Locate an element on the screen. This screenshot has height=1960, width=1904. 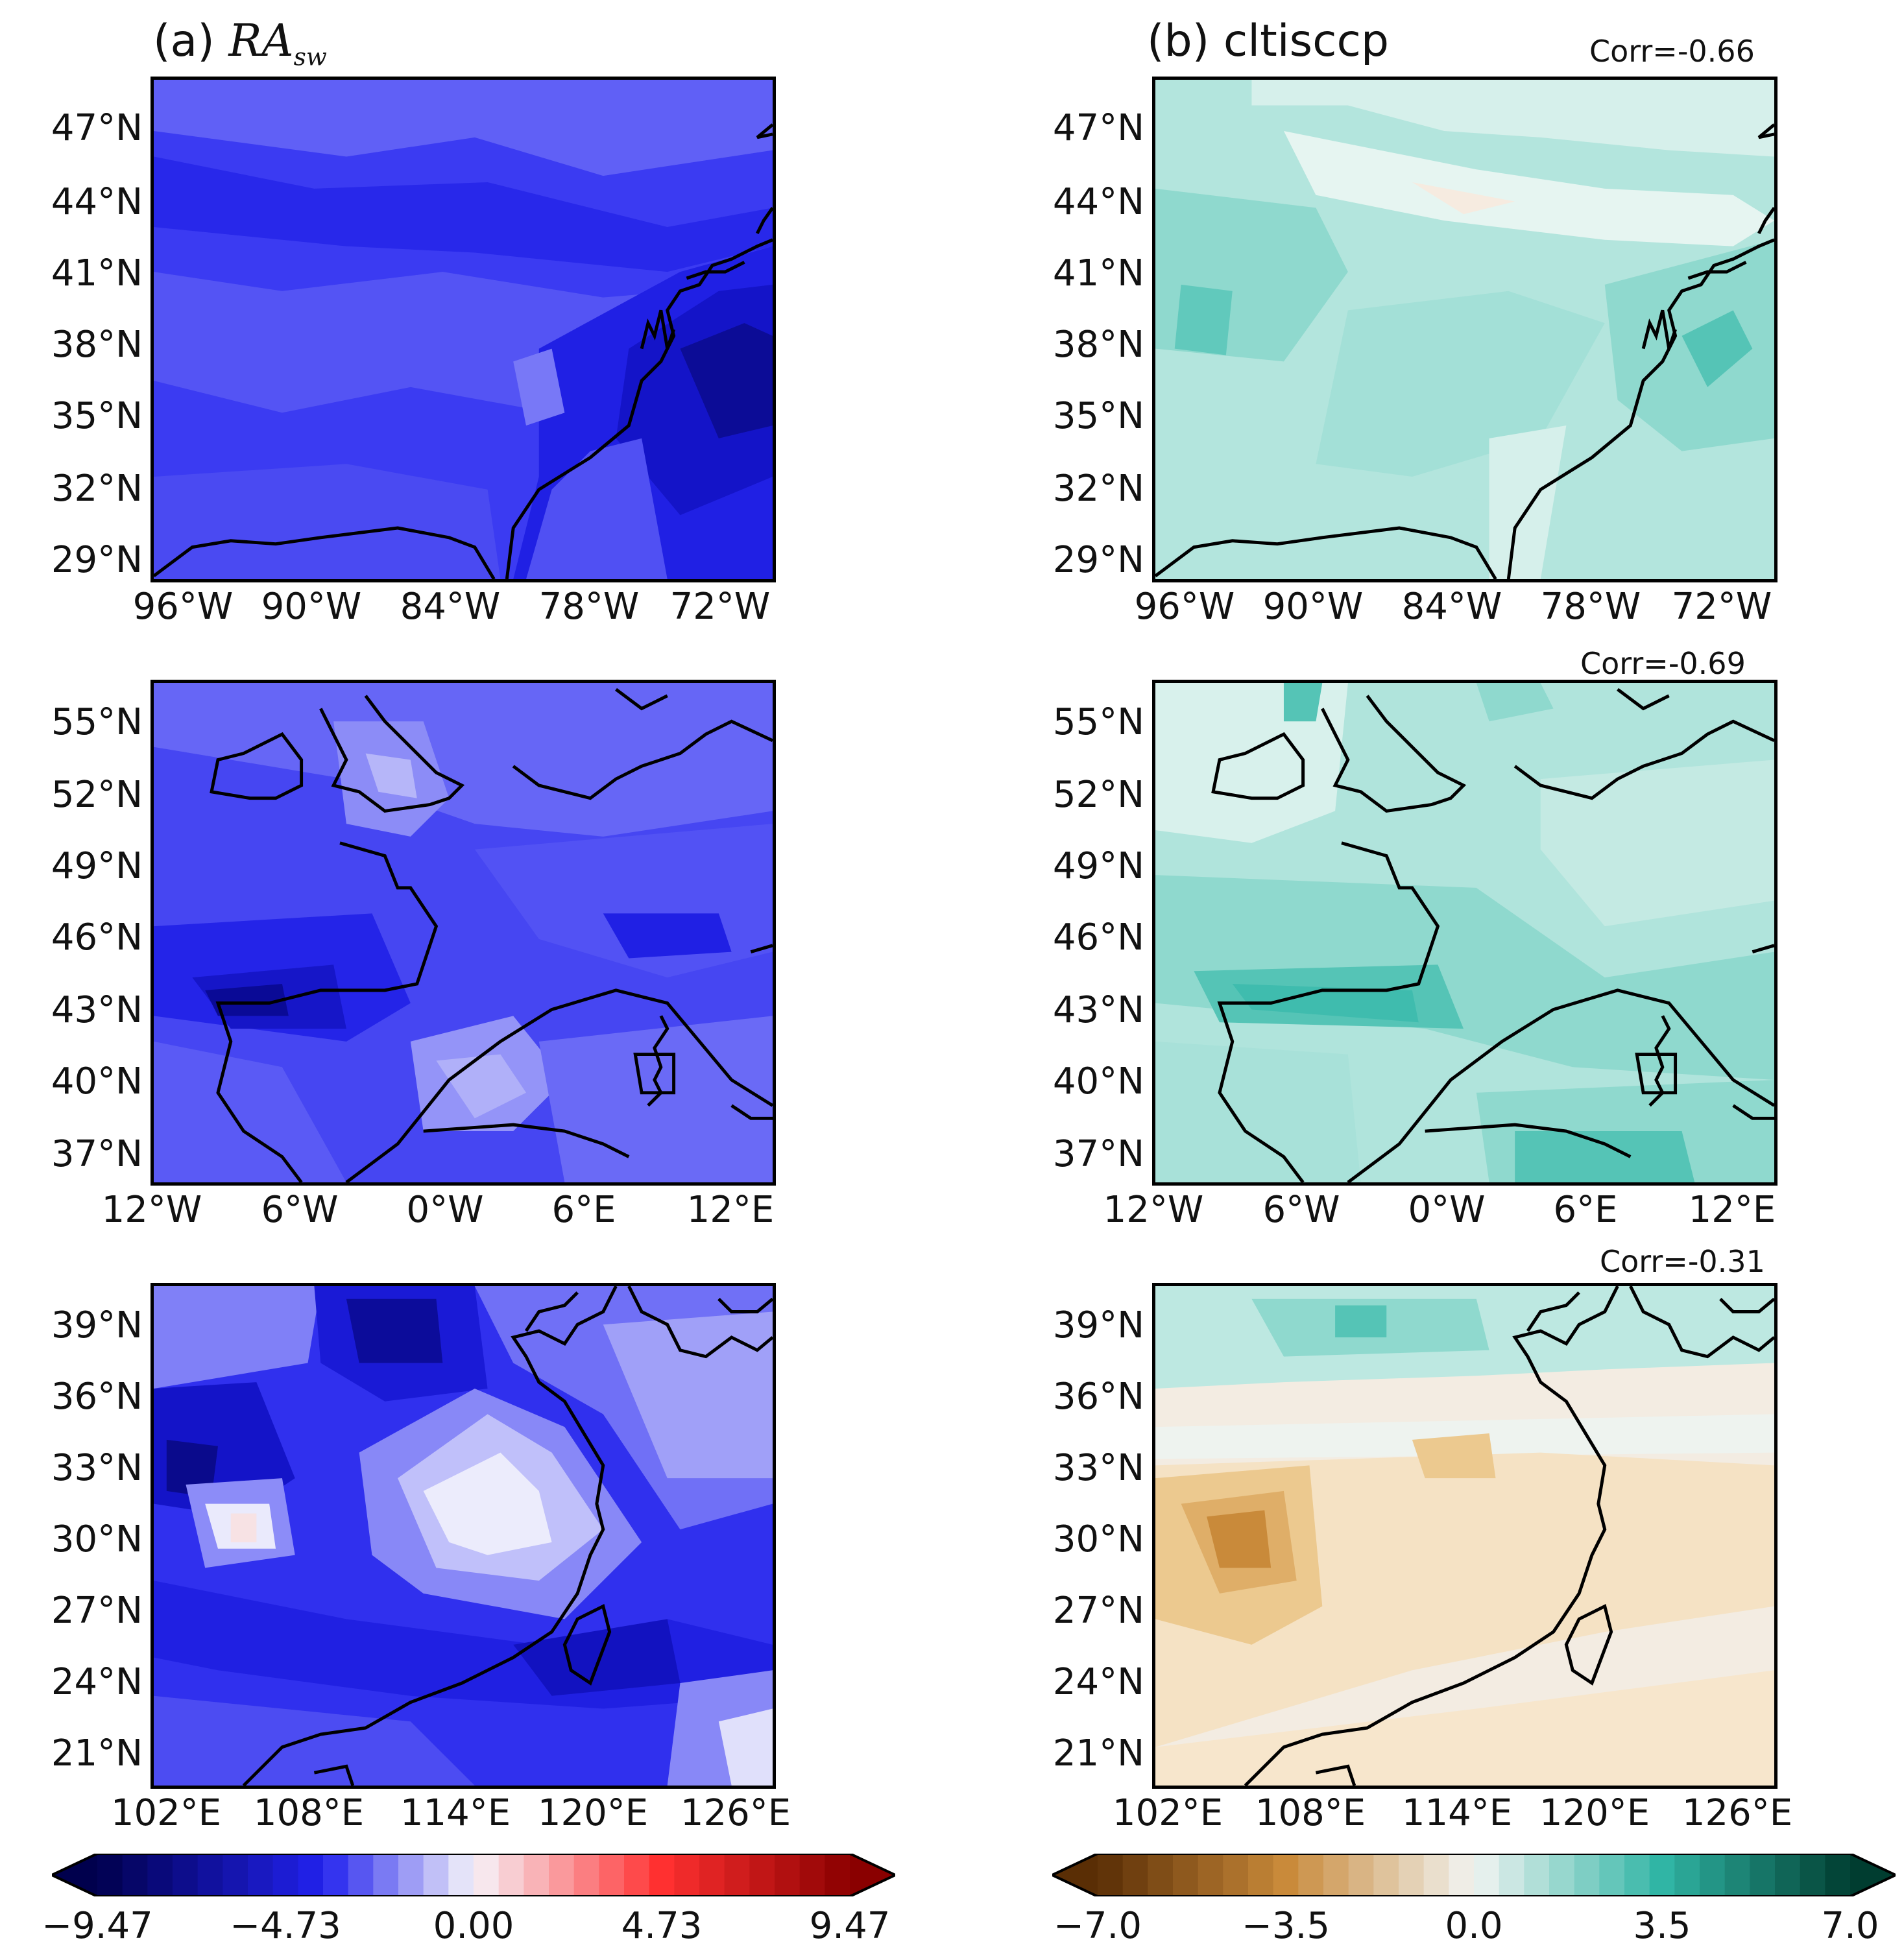
colorbar-tick-label: −9.47 is located at coordinates (97, 1926).